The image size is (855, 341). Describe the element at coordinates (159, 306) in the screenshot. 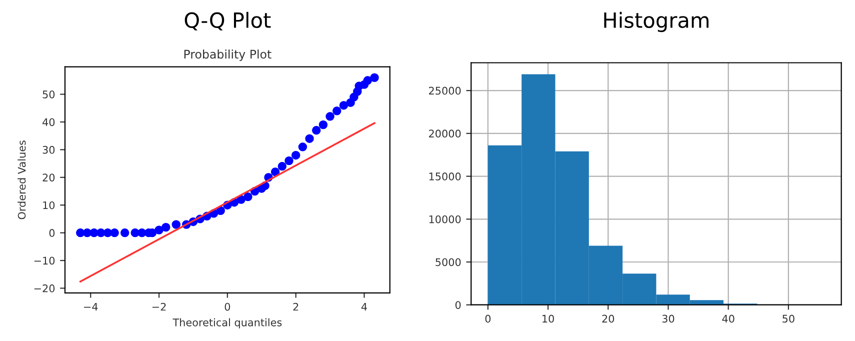

I see `x-tick-label: −2` at that location.